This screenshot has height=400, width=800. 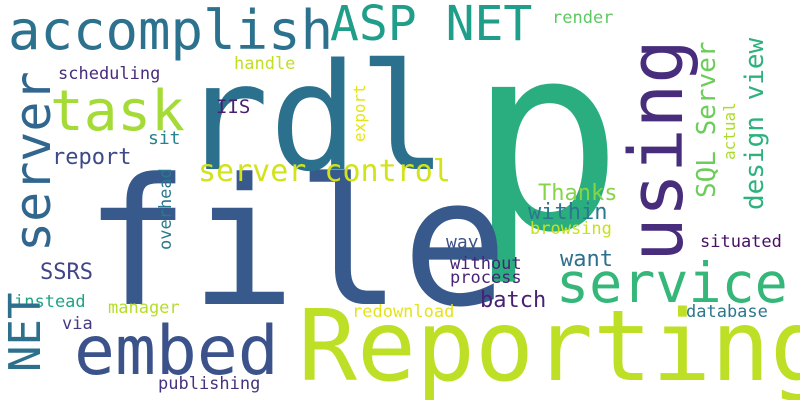 I want to click on word-redownload: redownload, so click(x=403, y=312).